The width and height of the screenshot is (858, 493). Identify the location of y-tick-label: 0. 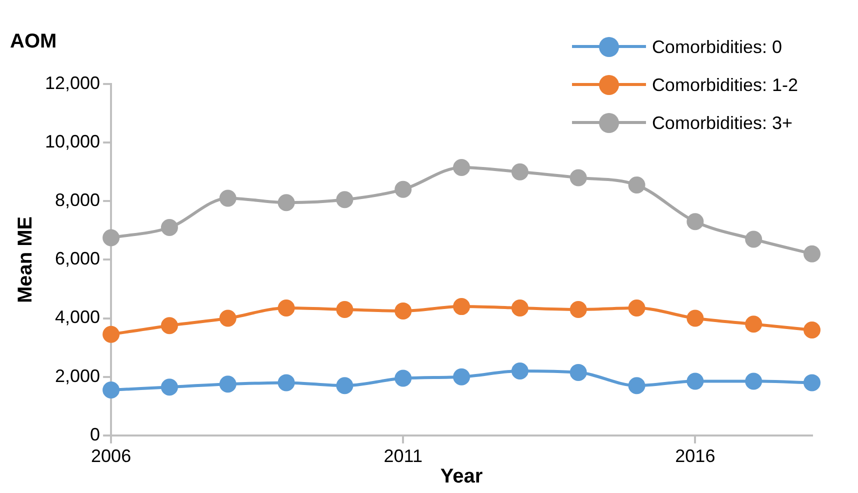
(95, 434).